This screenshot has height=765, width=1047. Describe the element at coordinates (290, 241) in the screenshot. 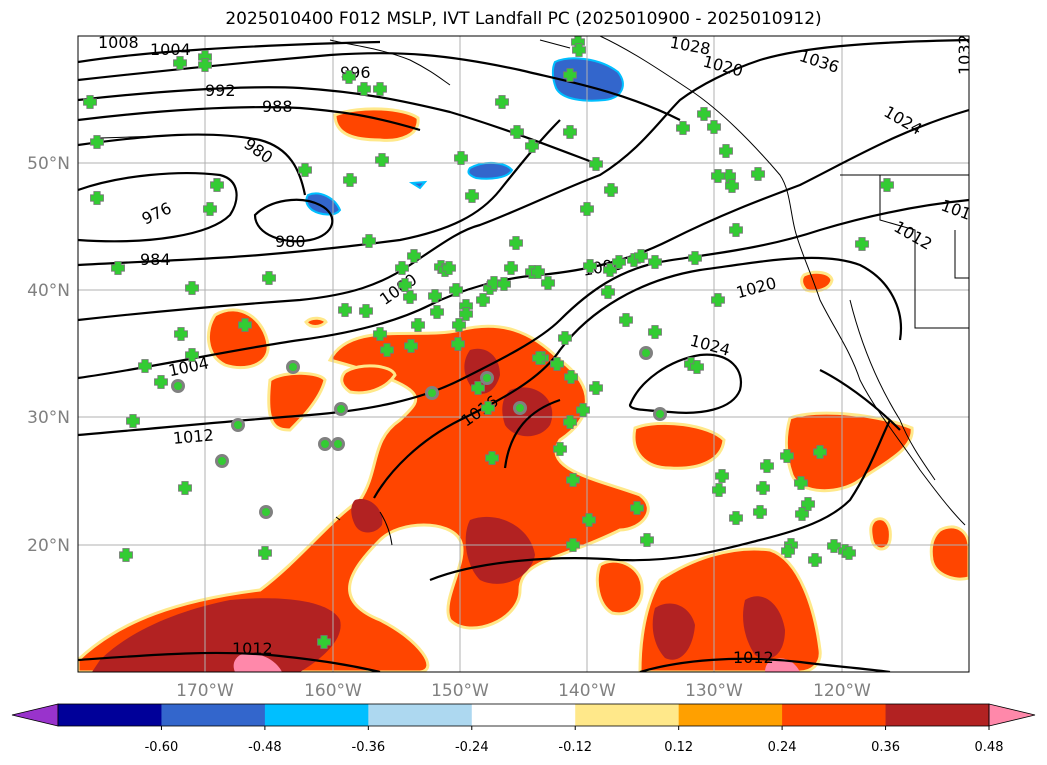

I see `isobar-label: 980` at that location.